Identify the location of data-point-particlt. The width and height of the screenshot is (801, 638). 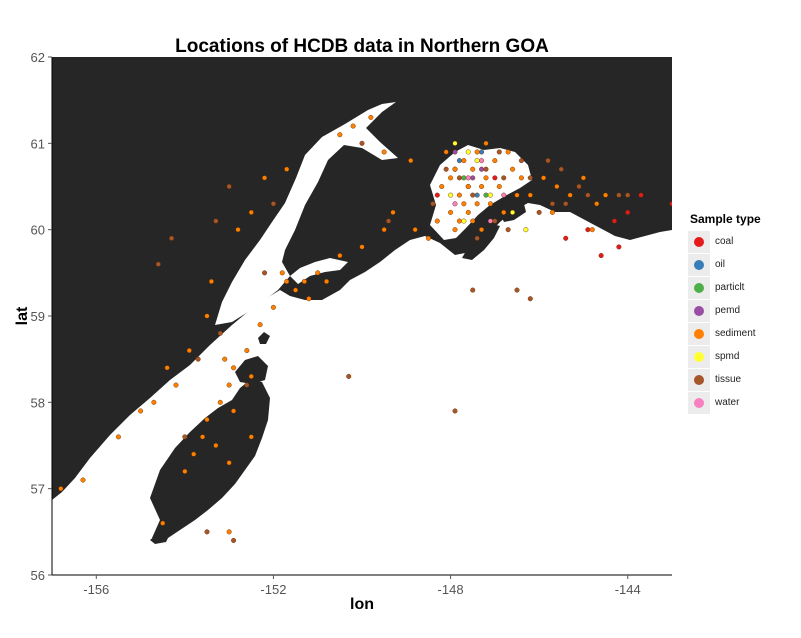
(464, 178).